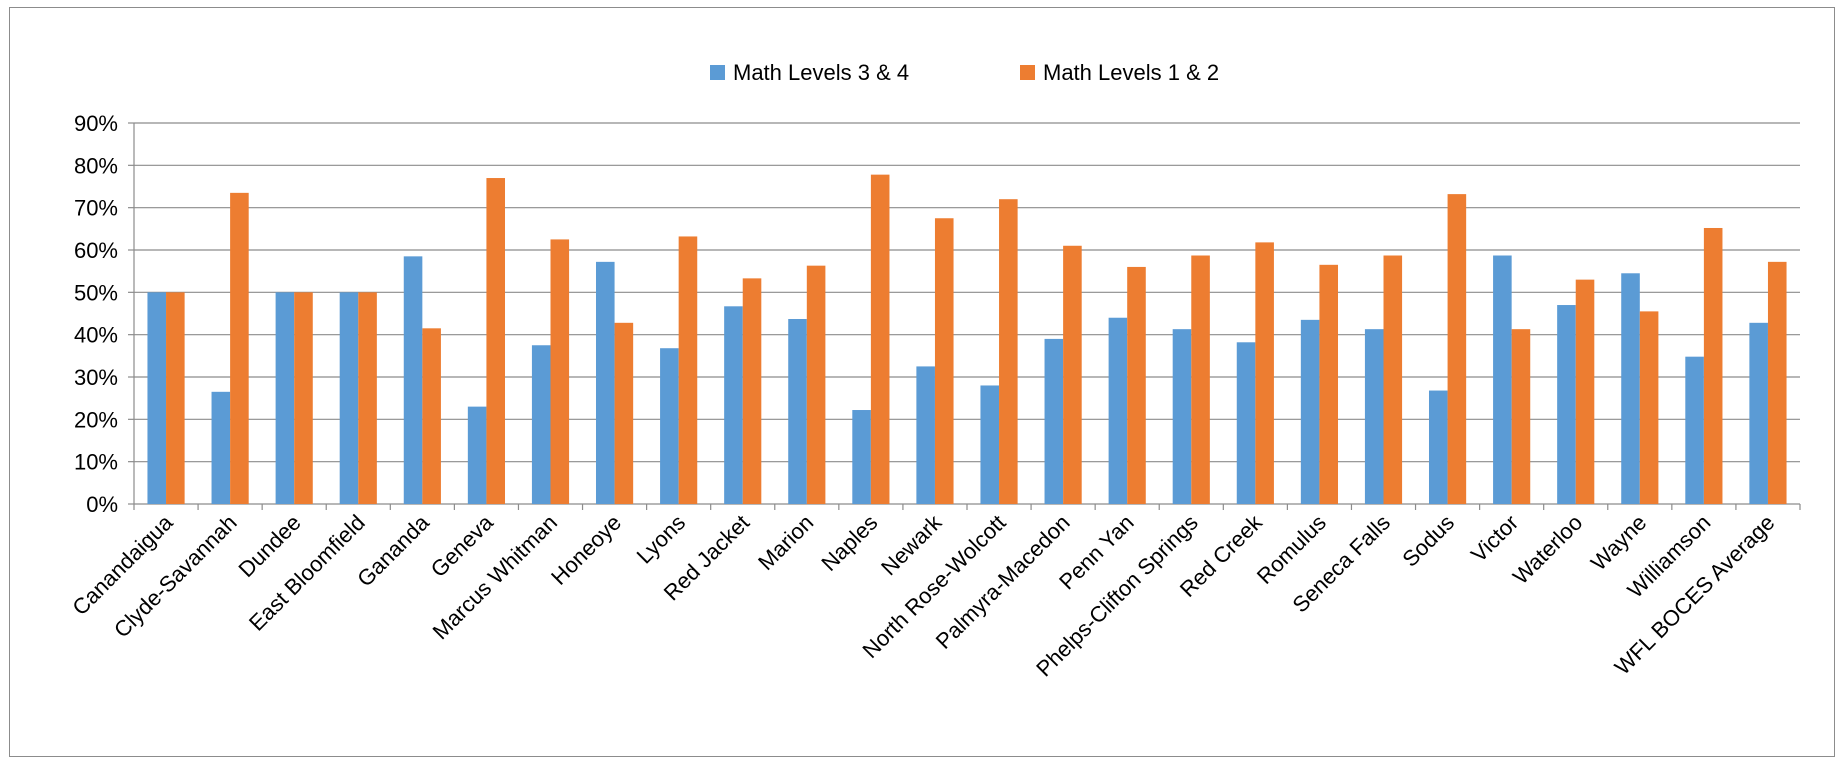 This screenshot has height=764, width=1843. Describe the element at coordinates (785, 542) in the screenshot. I see `x-tick-label: Marion` at that location.